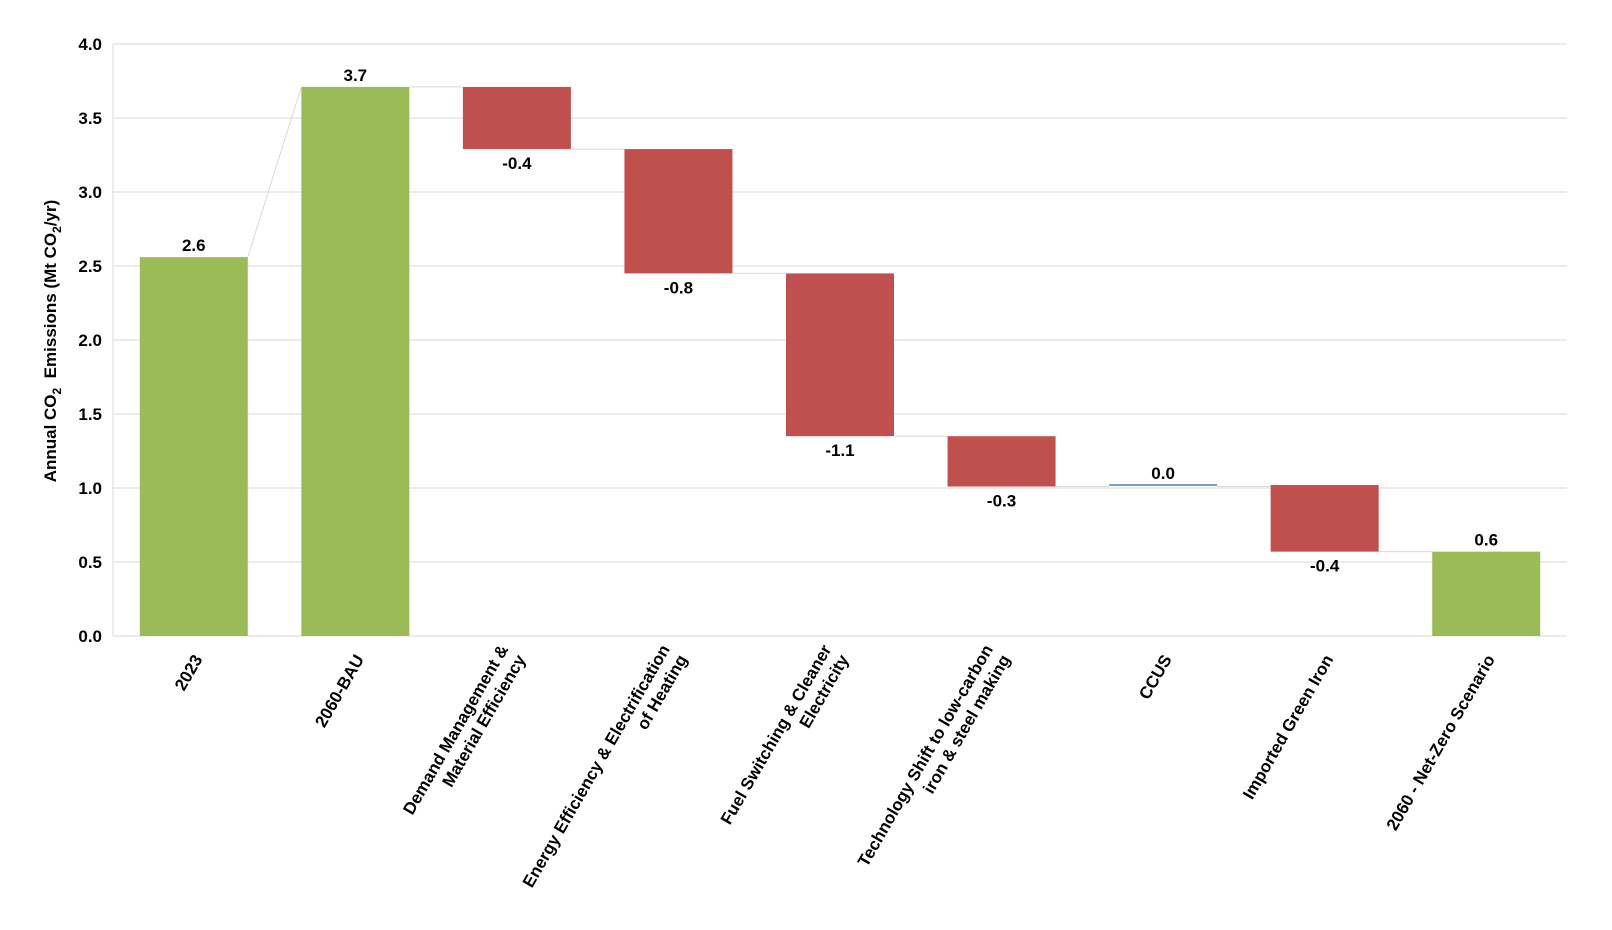 This screenshot has height=930, width=1612. I want to click on y-axis-label: Annual CO2 Emissions (Mt CO2/yr), so click(52, 341).